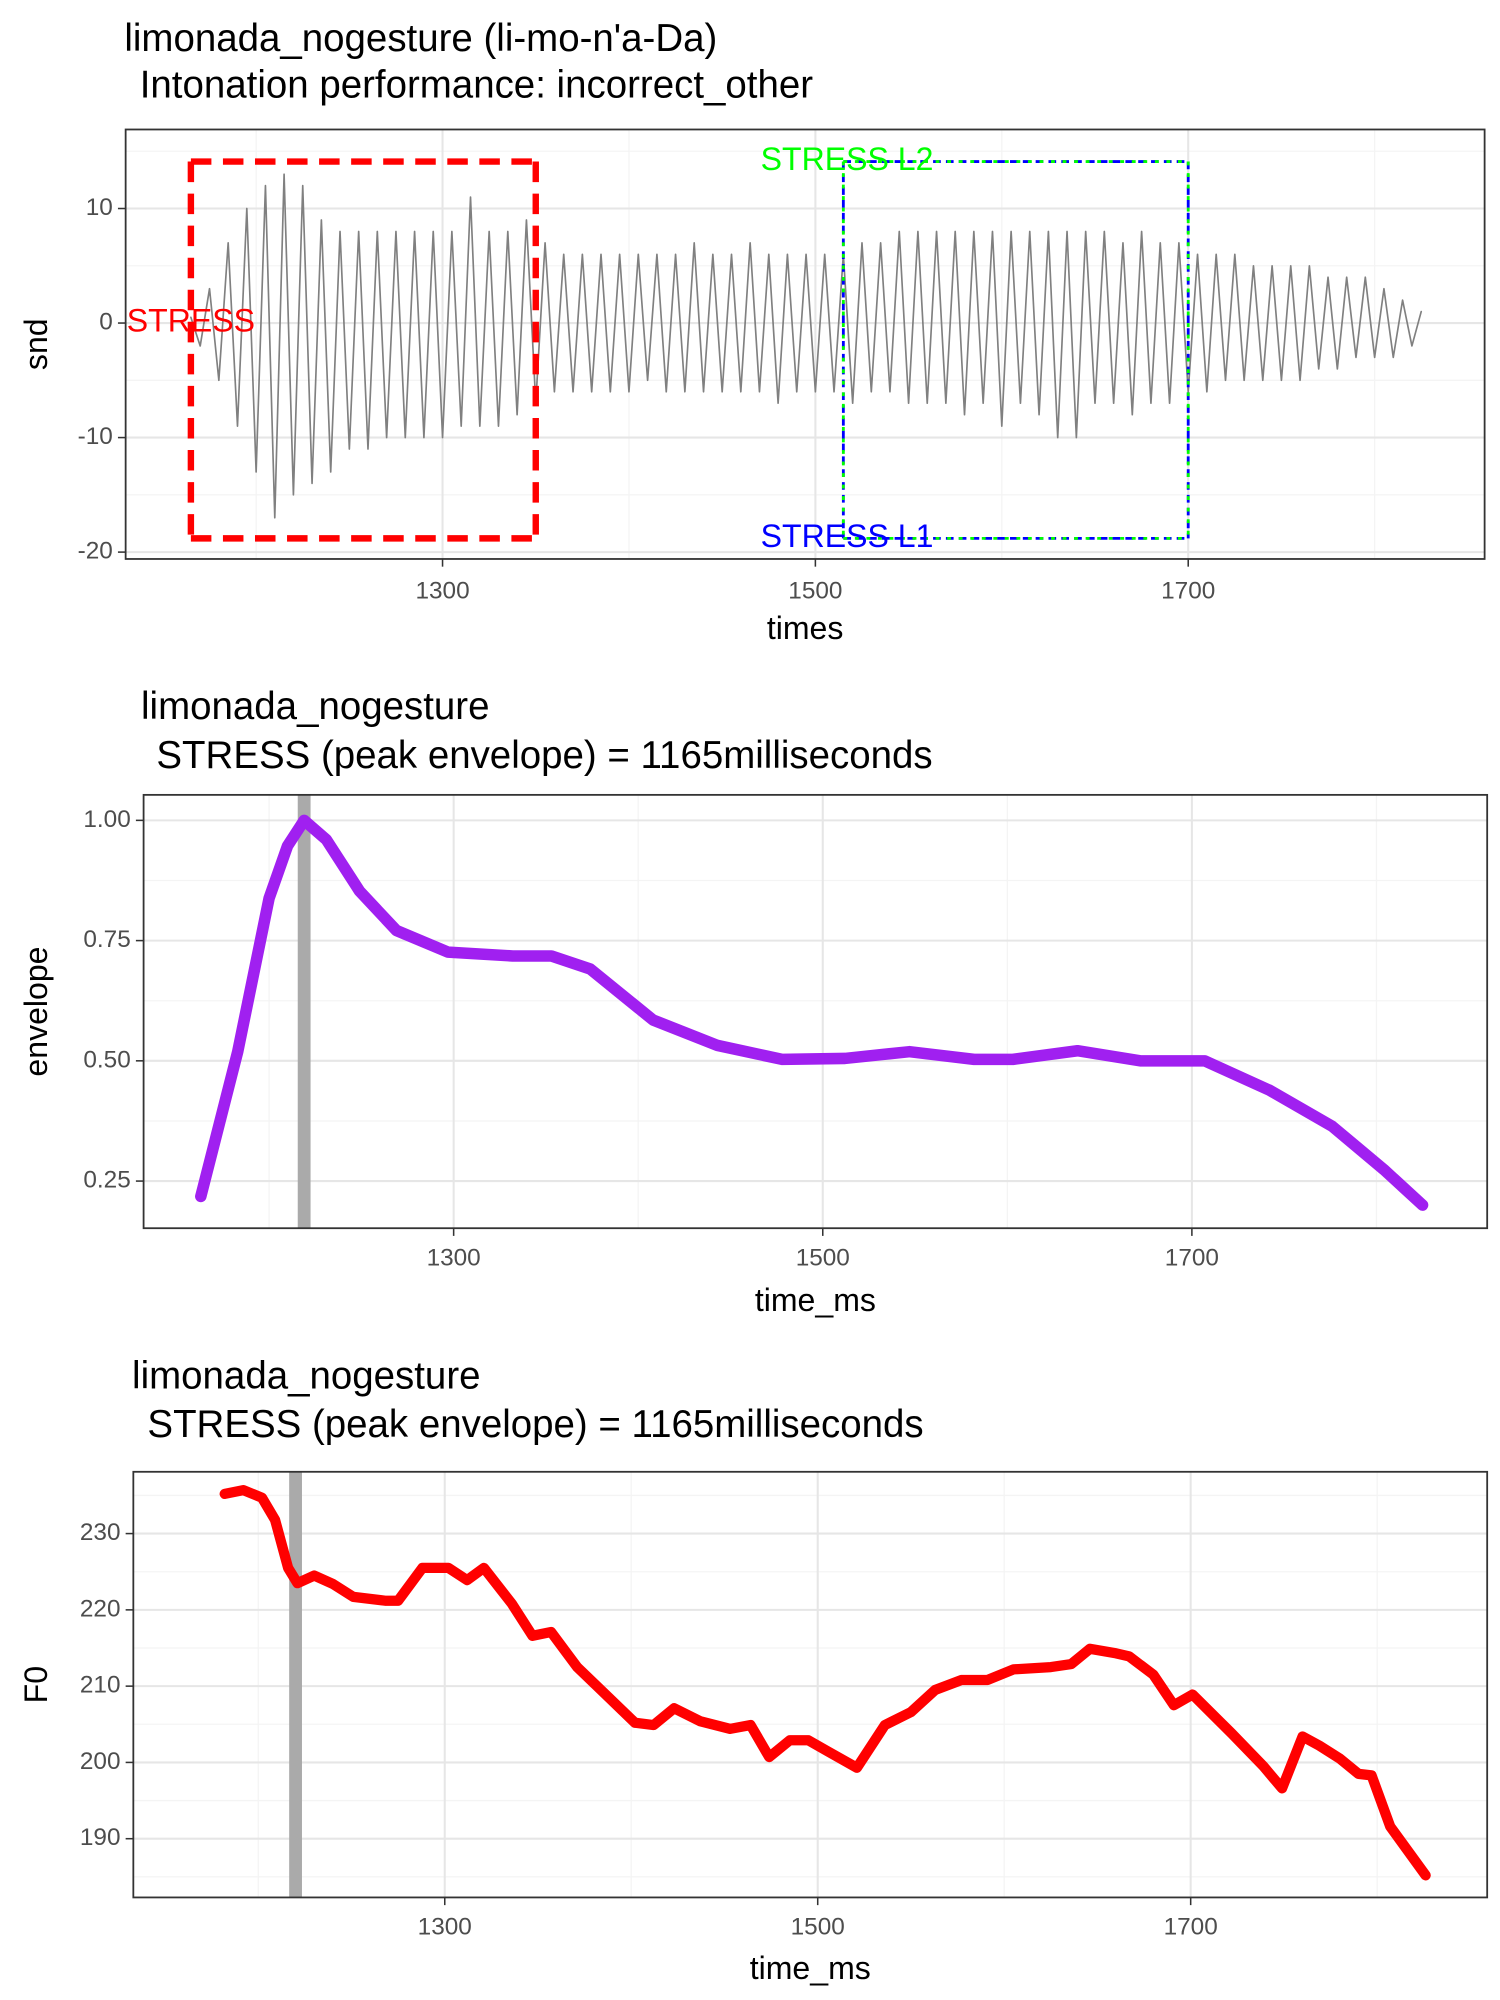  I want to click on y-tick-label: 200, so click(100, 1761).